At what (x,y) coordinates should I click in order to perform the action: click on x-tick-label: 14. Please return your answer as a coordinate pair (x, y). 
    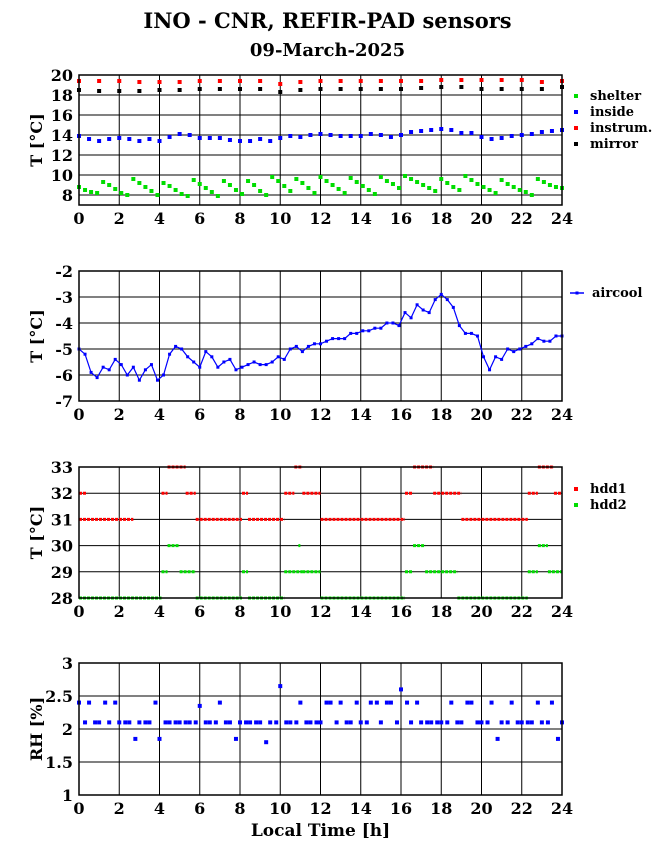
    Looking at the image, I should click on (361, 611).